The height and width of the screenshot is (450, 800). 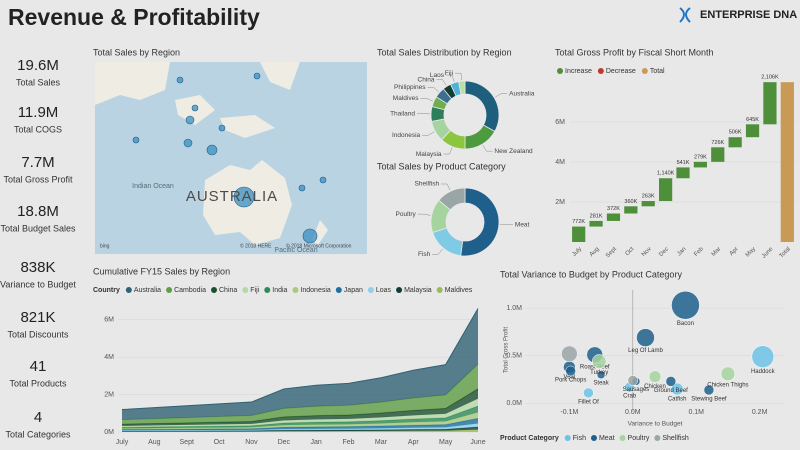 I want to click on x-tick-label: Mar, so click(x=717, y=252).